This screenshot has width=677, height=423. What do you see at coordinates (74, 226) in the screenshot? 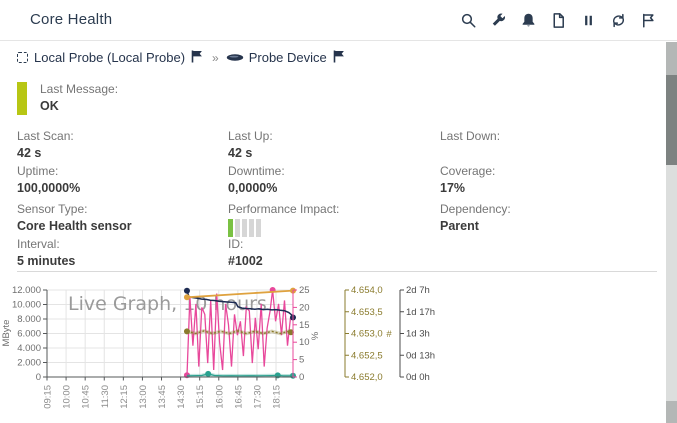
I see `field-value: Core Health sensor` at bounding box center [74, 226].